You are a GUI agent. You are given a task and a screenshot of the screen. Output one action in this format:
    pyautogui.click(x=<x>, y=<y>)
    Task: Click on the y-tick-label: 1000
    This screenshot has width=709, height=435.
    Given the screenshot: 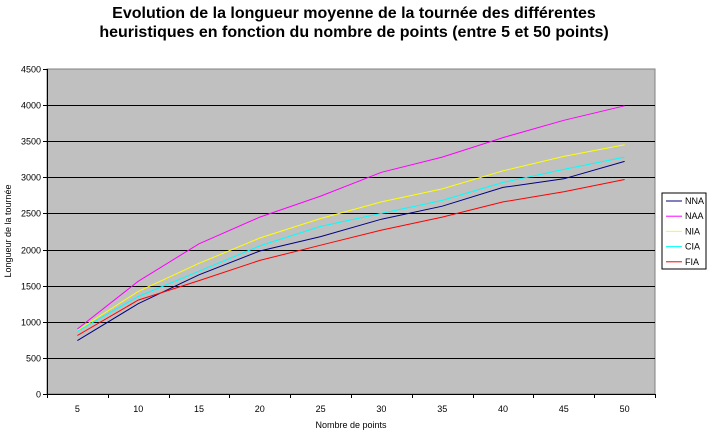 What is the action you would take?
    pyautogui.click(x=31, y=323)
    